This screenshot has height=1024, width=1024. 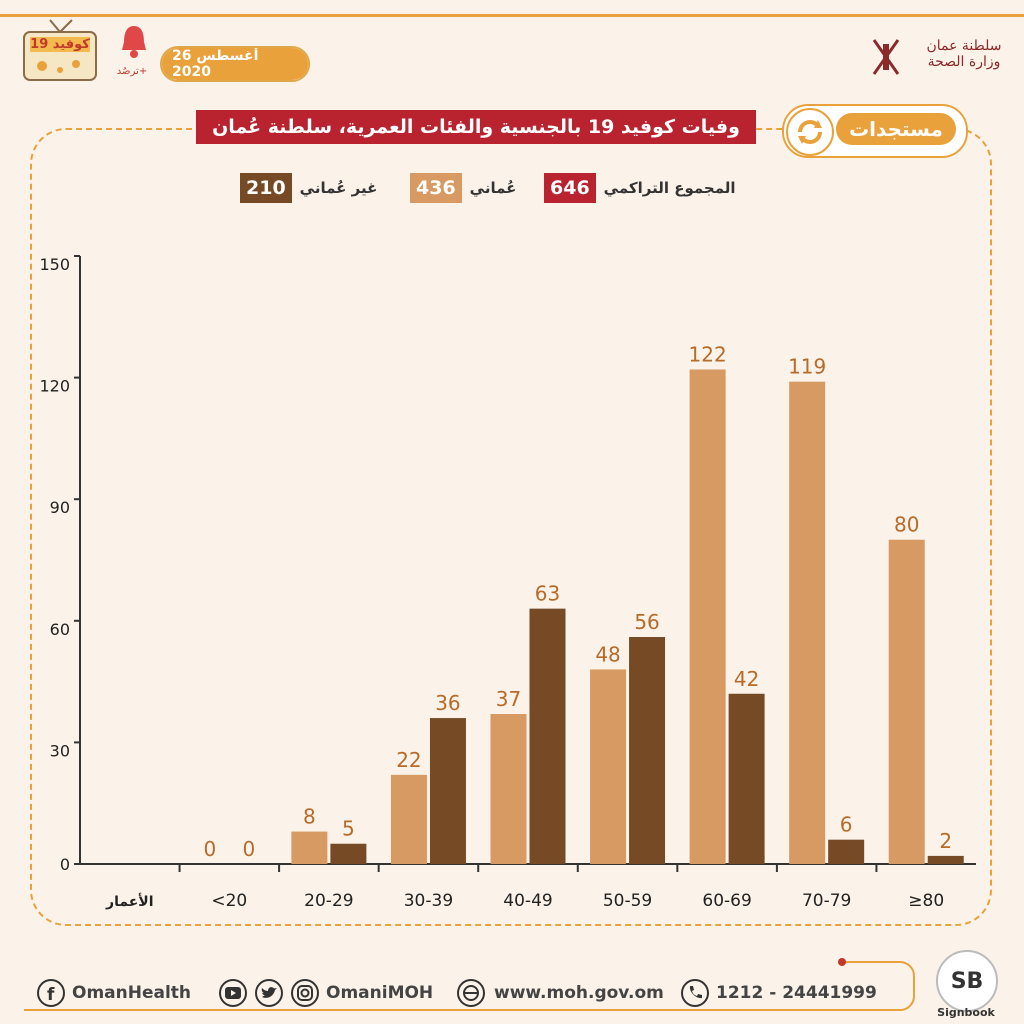 What do you see at coordinates (627, 901) in the screenshot?
I see `x-tick-label: 50-59` at bounding box center [627, 901].